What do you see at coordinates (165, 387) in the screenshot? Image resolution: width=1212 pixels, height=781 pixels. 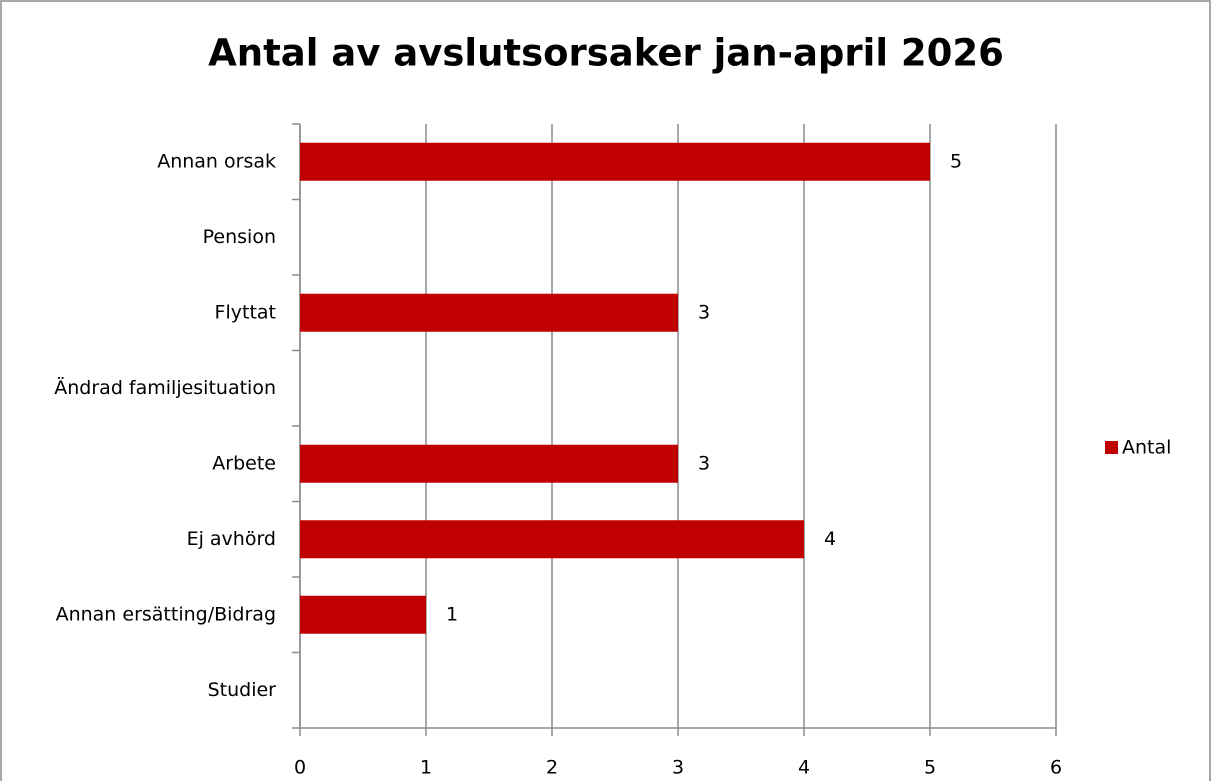 I see `y-tick-label: Ändrad familjesituation` at bounding box center [165, 387].